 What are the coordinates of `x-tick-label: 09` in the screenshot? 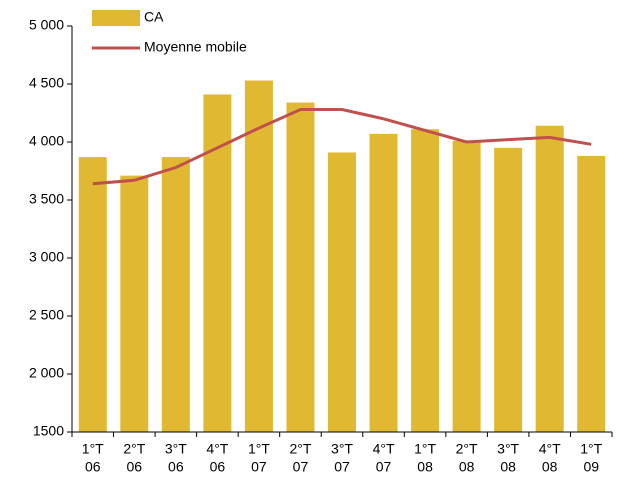 It's located at (591, 467).